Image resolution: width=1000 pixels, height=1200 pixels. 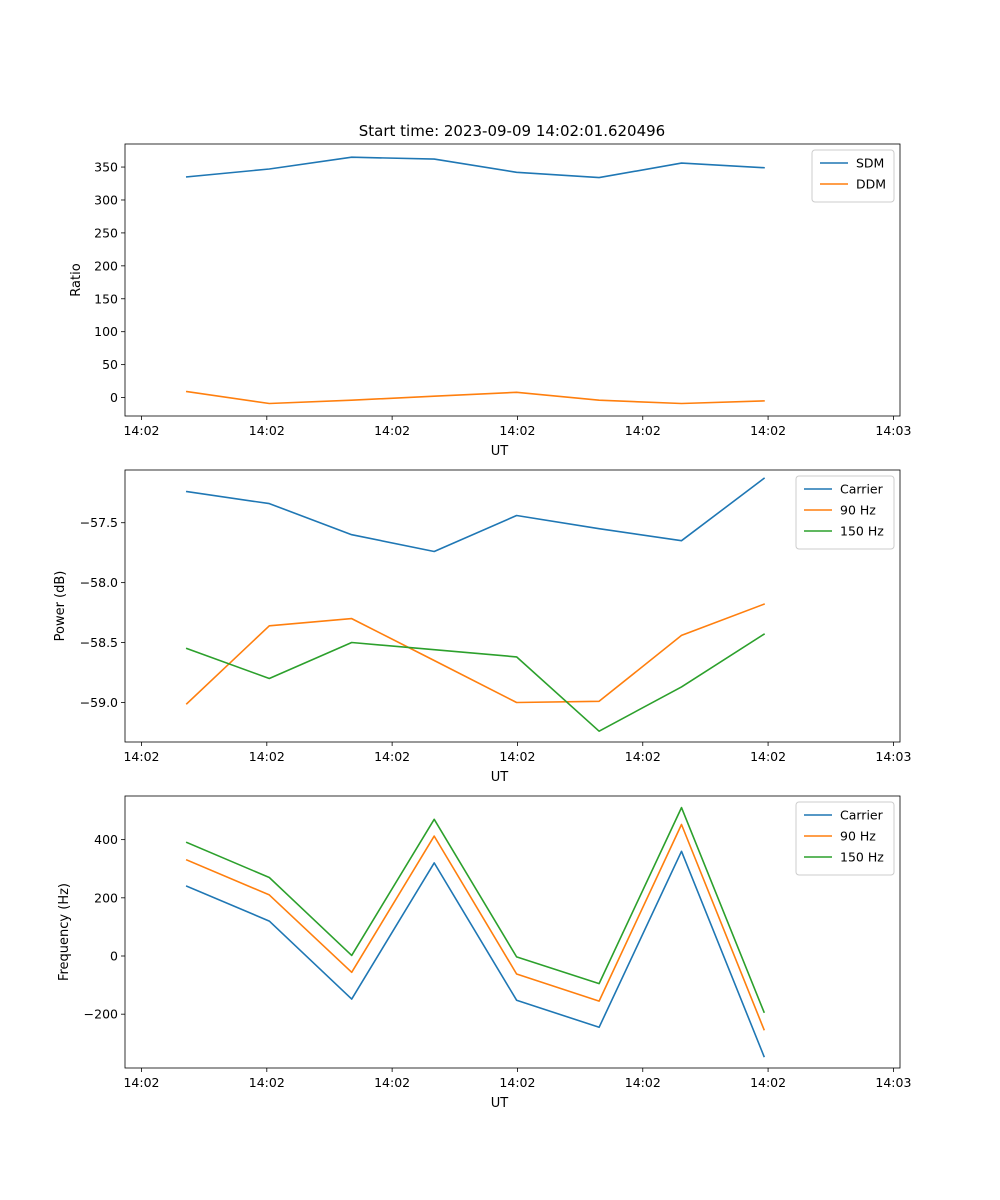 I want to click on legend-label: DDM, so click(x=871, y=184).